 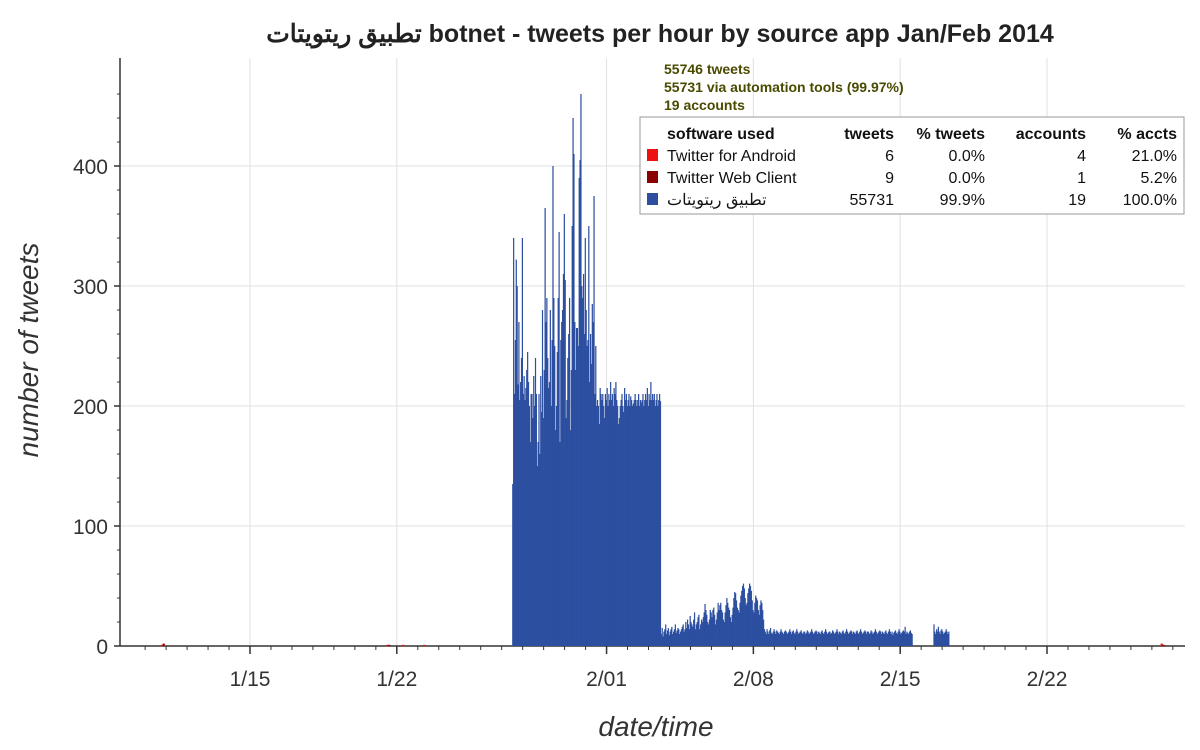 What do you see at coordinates (652, 199) in the screenshot?
I see `legend-swatch` at bounding box center [652, 199].